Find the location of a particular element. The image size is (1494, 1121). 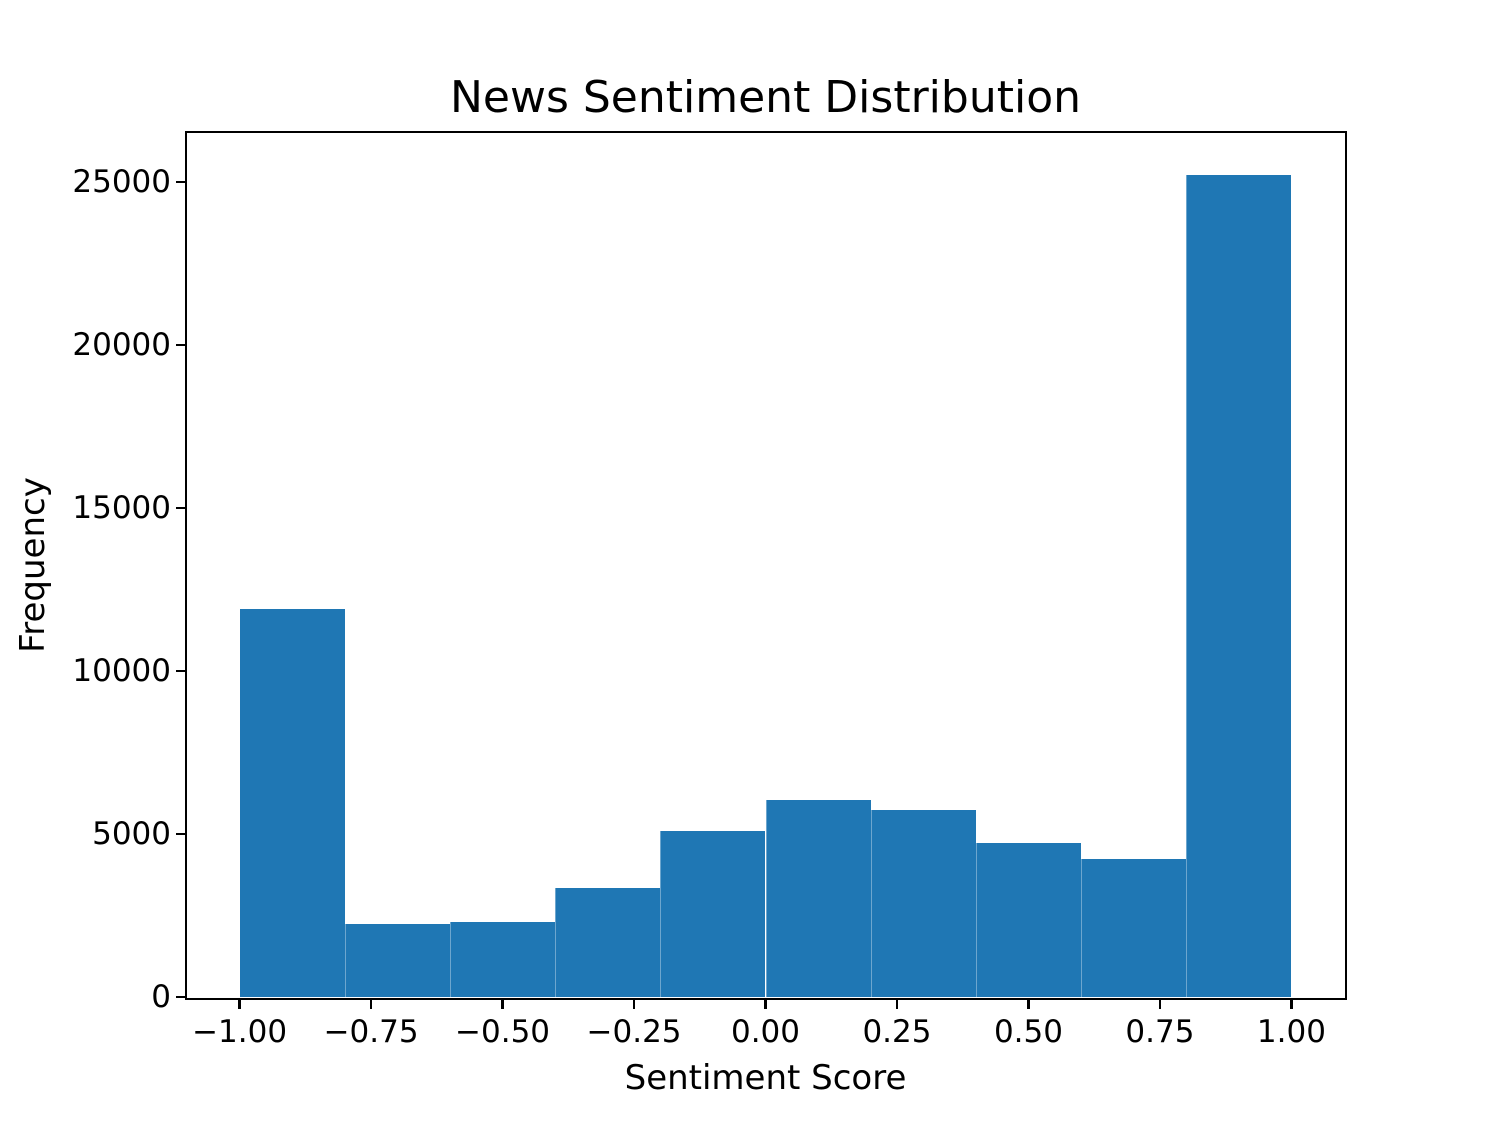

y-tick-label: 25000 is located at coordinates (121, 181).